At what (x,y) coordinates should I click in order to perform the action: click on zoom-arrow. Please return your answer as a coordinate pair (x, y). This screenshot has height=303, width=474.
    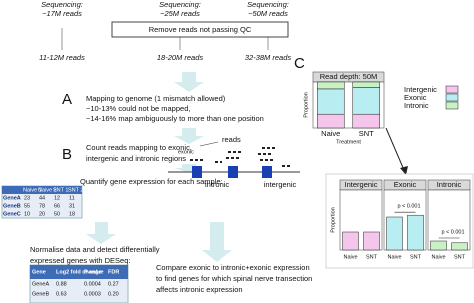
    Looking at the image, I should click on (395, 149).